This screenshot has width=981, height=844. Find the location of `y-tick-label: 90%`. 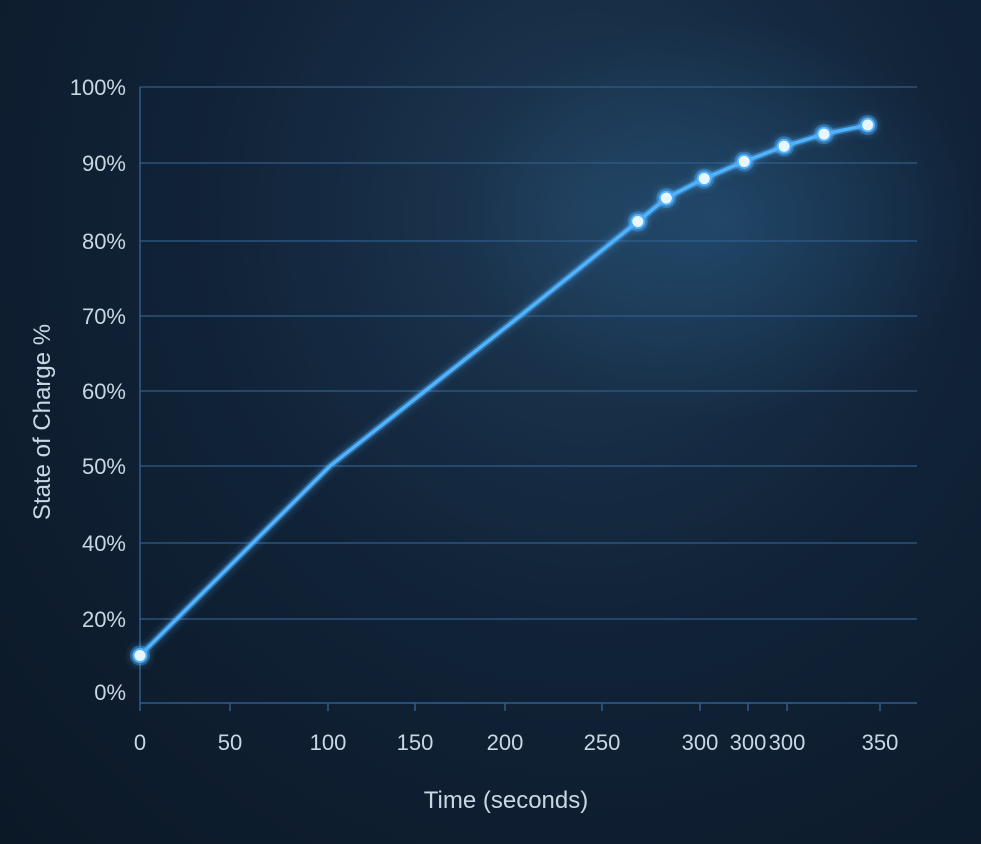

y-tick-label: 90% is located at coordinates (104, 163).